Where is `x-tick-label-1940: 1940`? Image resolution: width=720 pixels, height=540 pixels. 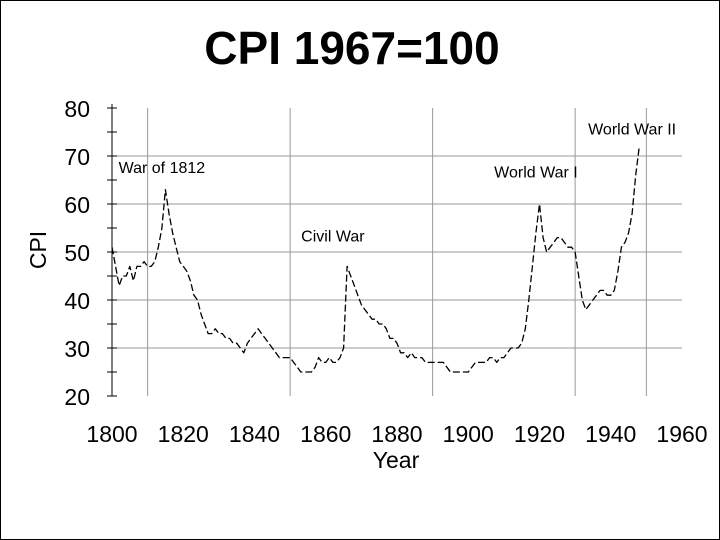
x-tick-label-1940: 1940 is located at coordinates (610, 434).